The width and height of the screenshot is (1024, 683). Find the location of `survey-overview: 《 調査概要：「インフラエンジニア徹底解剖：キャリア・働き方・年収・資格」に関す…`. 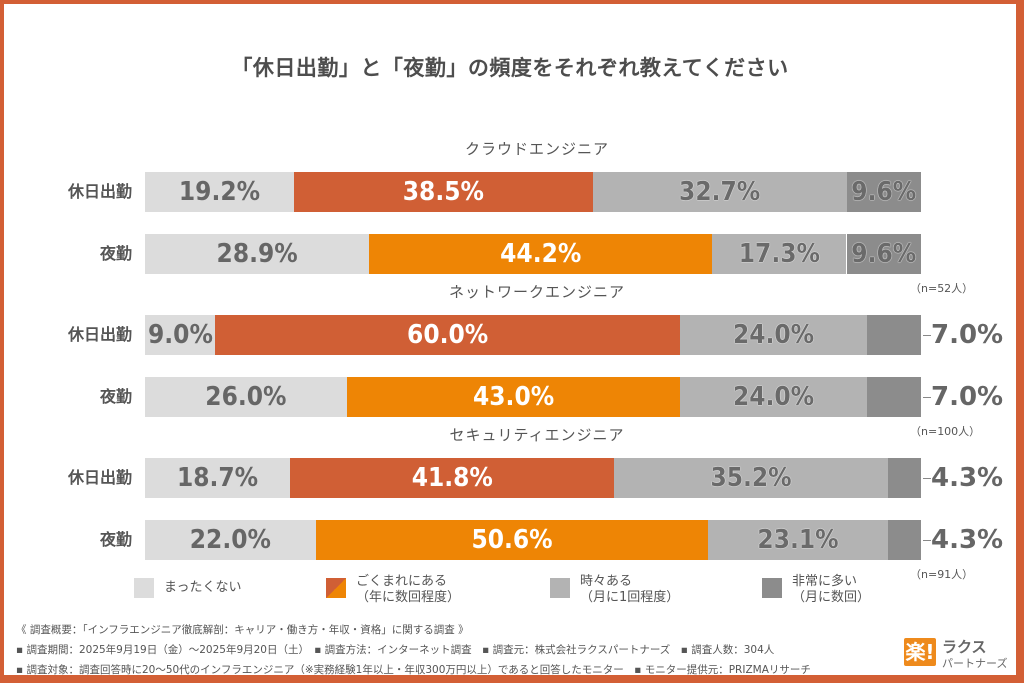

survey-overview: 《 調査概要：「インフラエンジニア徹底解剖：キャリア・働き方・年収・資格」に関す… is located at coordinates (242, 630).